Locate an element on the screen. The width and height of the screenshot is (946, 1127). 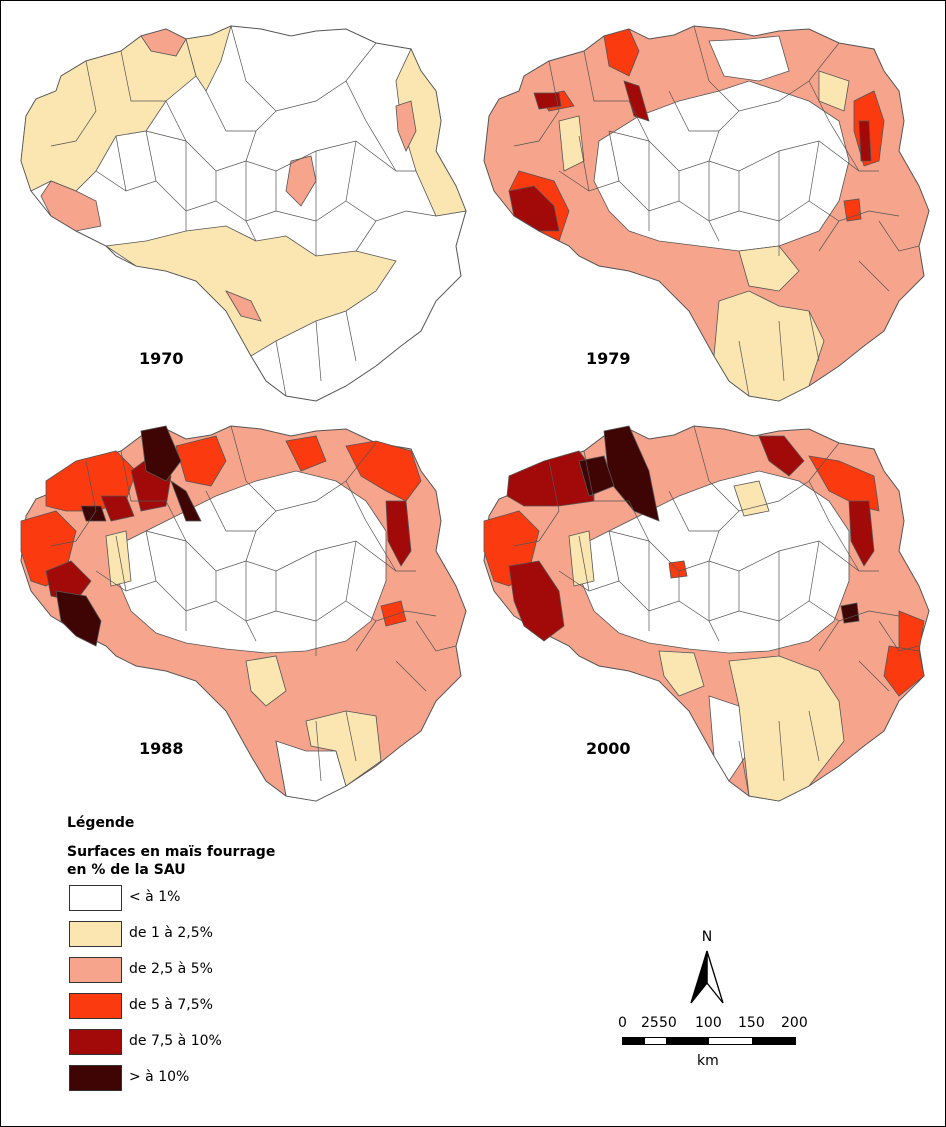
legend-subtitle-line: en % de la SAU is located at coordinates (126, 870).